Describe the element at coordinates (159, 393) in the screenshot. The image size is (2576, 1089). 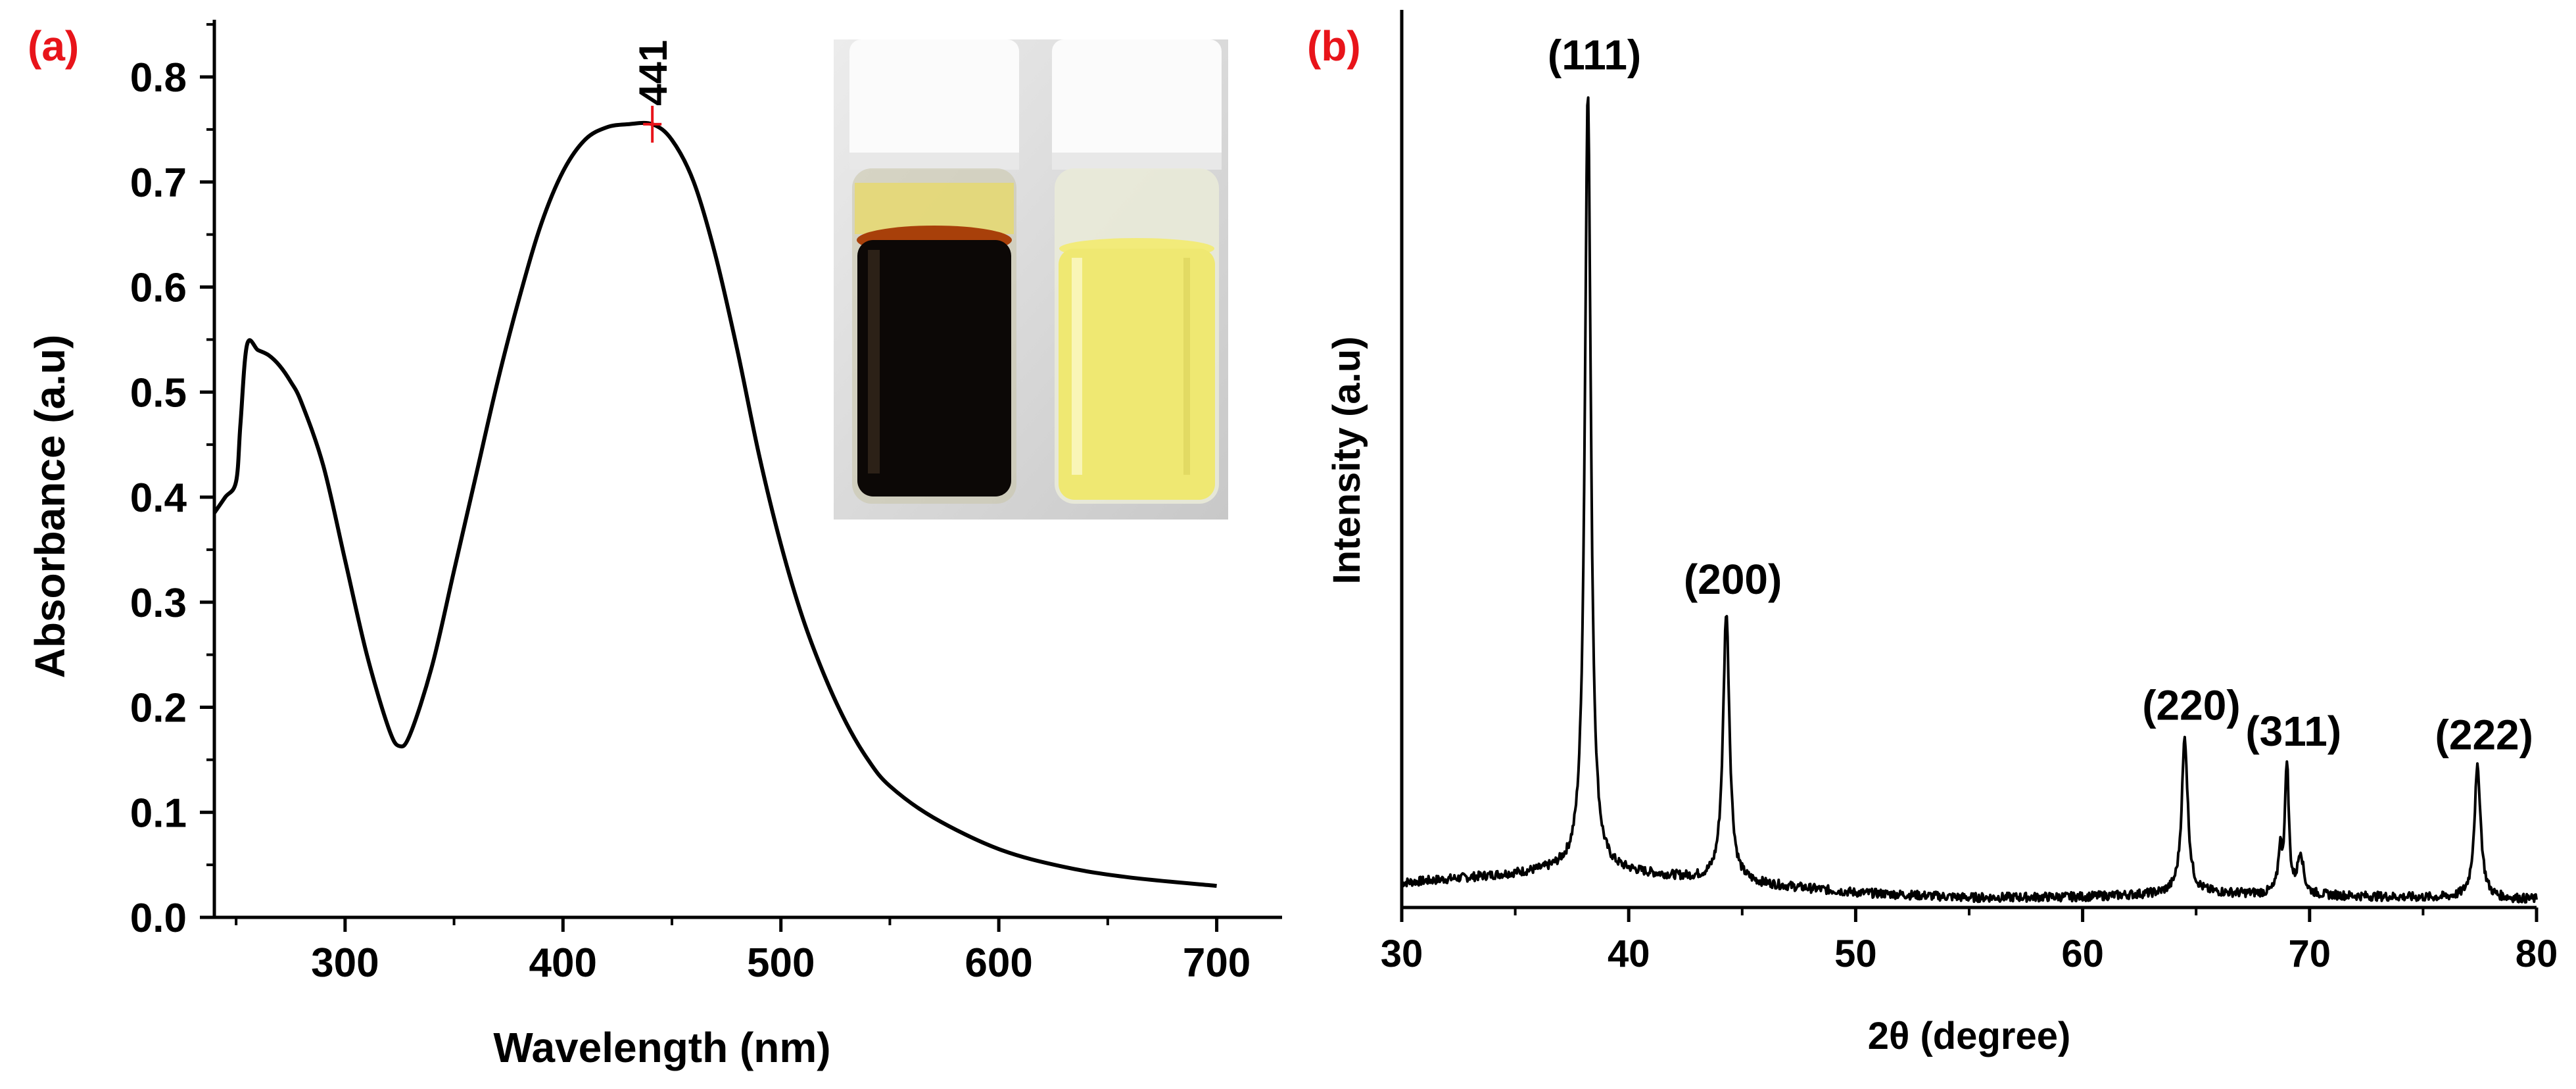
I see `y-tick-label-a: 0.5` at that location.